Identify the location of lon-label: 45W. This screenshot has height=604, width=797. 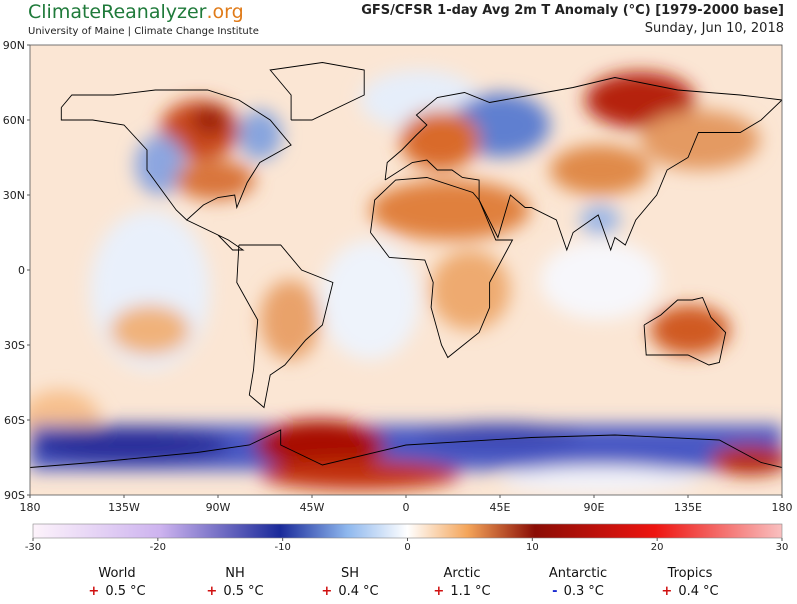
(312, 507).